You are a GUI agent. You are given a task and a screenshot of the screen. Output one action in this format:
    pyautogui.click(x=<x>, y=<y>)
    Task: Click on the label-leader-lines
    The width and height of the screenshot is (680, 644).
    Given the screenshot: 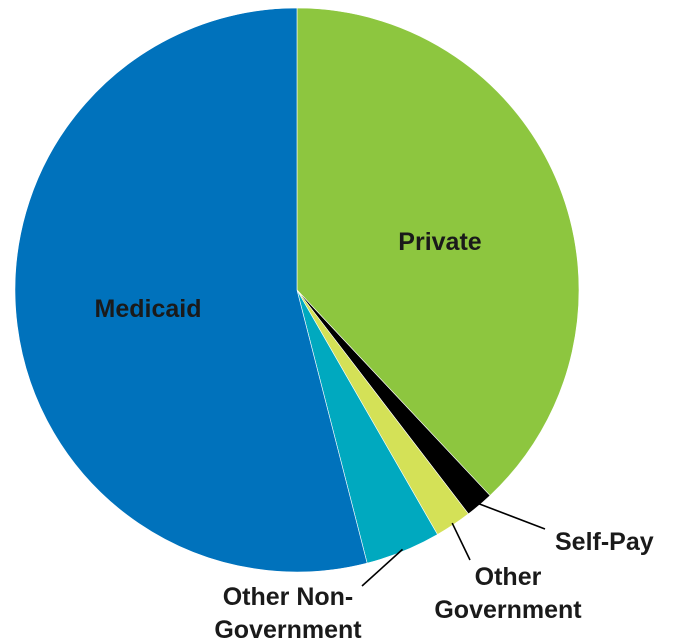 What is the action you would take?
    pyautogui.click(x=453, y=544)
    